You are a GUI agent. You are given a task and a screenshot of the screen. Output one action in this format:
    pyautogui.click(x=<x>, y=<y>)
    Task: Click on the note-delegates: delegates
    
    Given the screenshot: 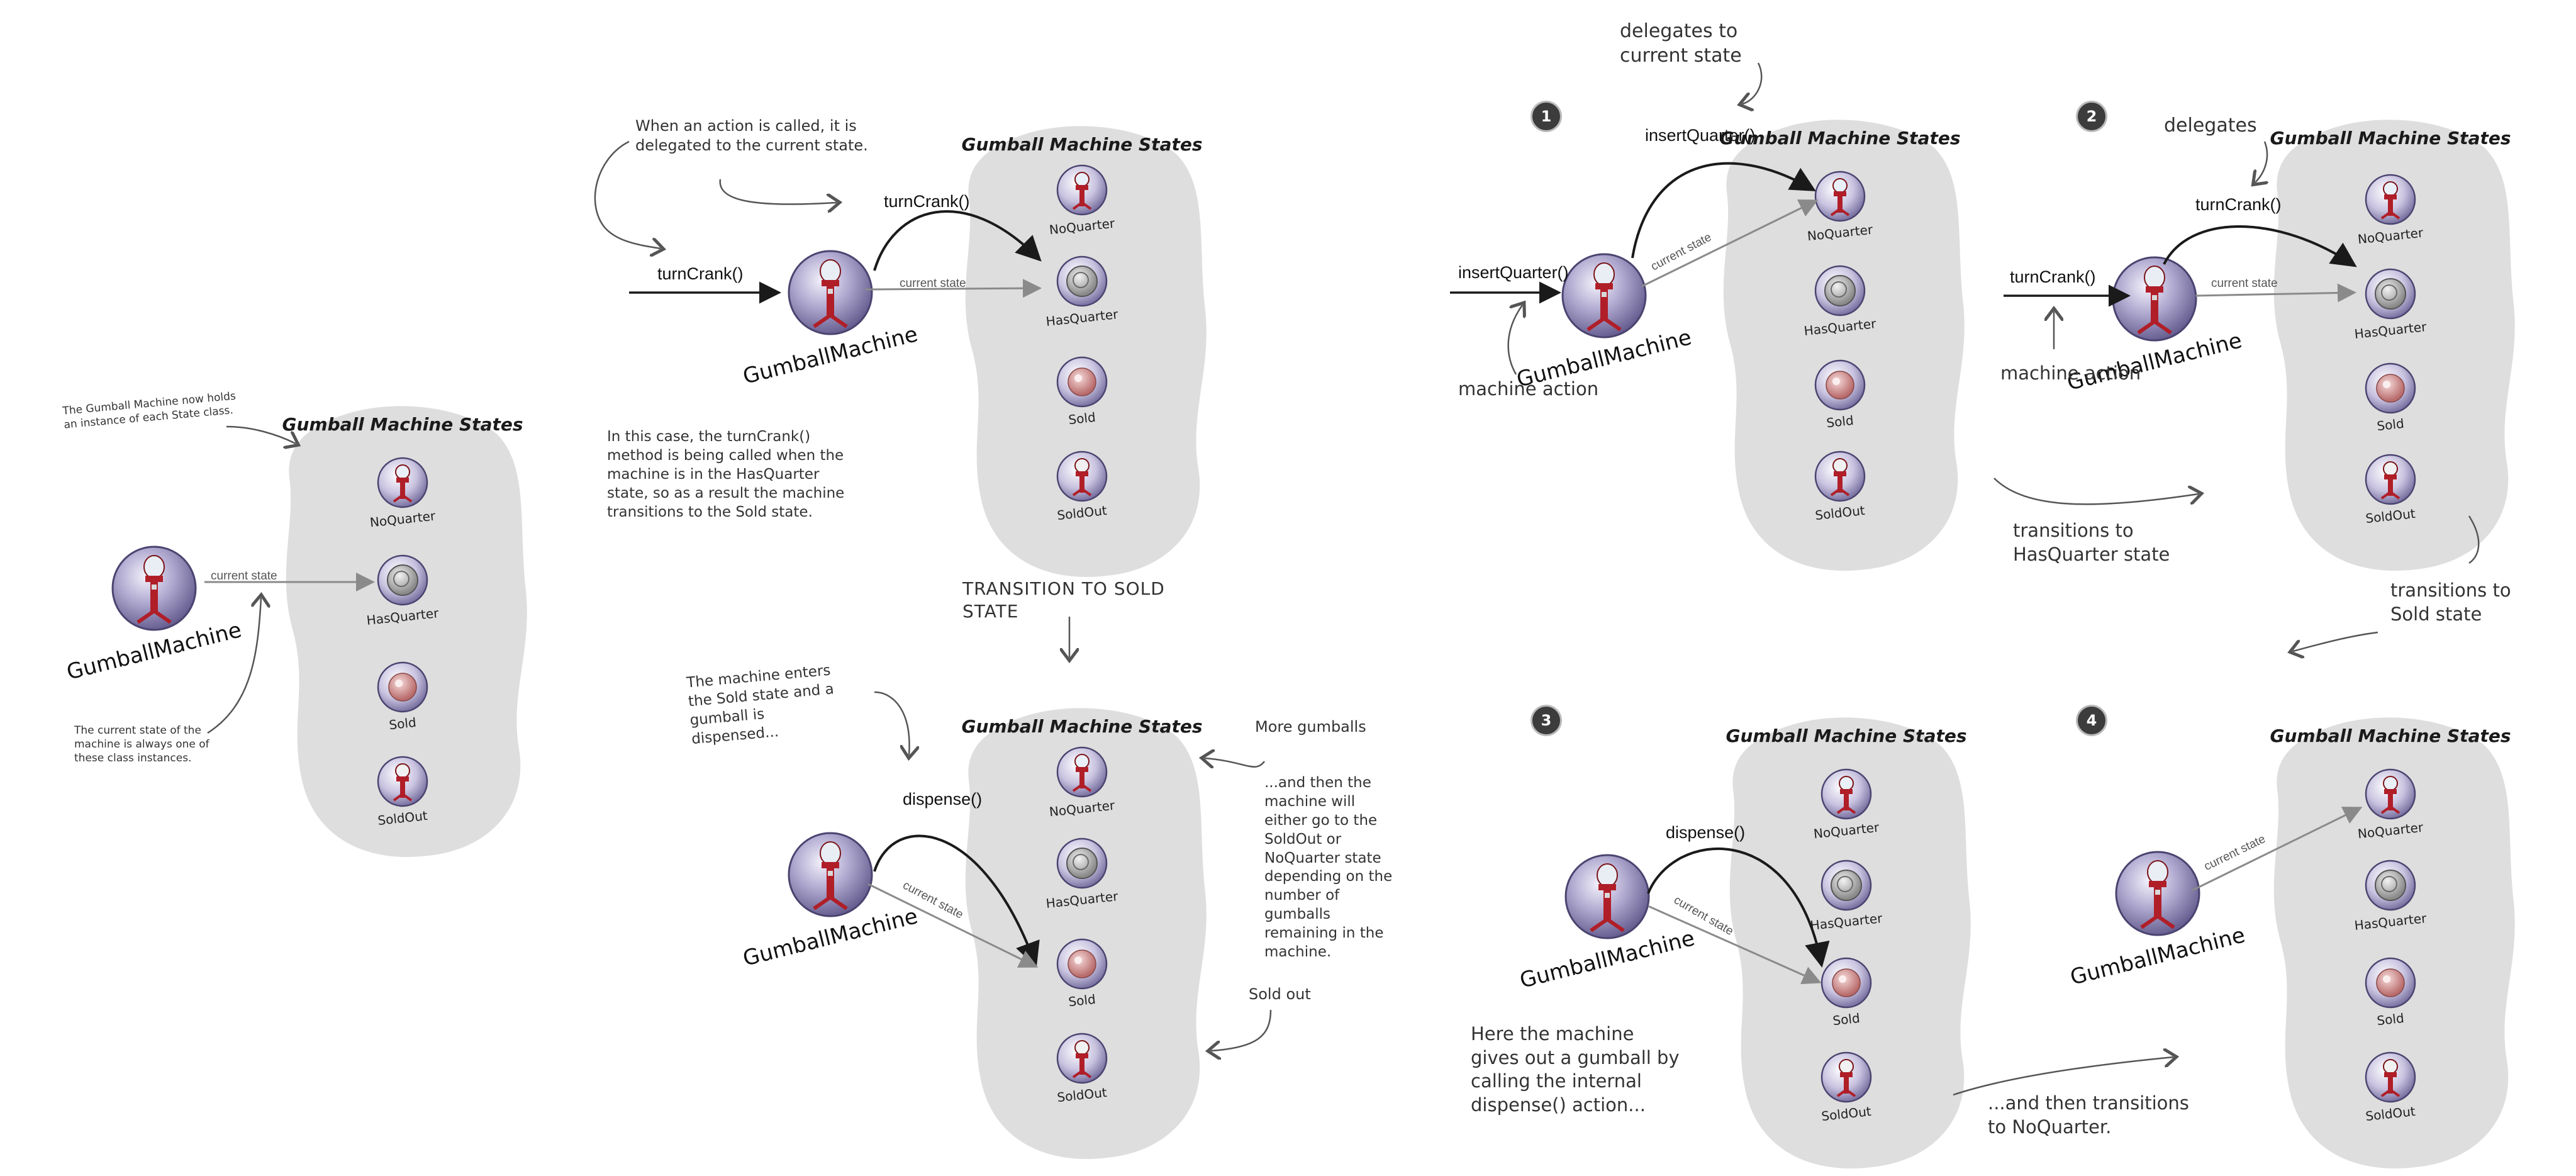 What is the action you would take?
    pyautogui.click(x=2210, y=126)
    